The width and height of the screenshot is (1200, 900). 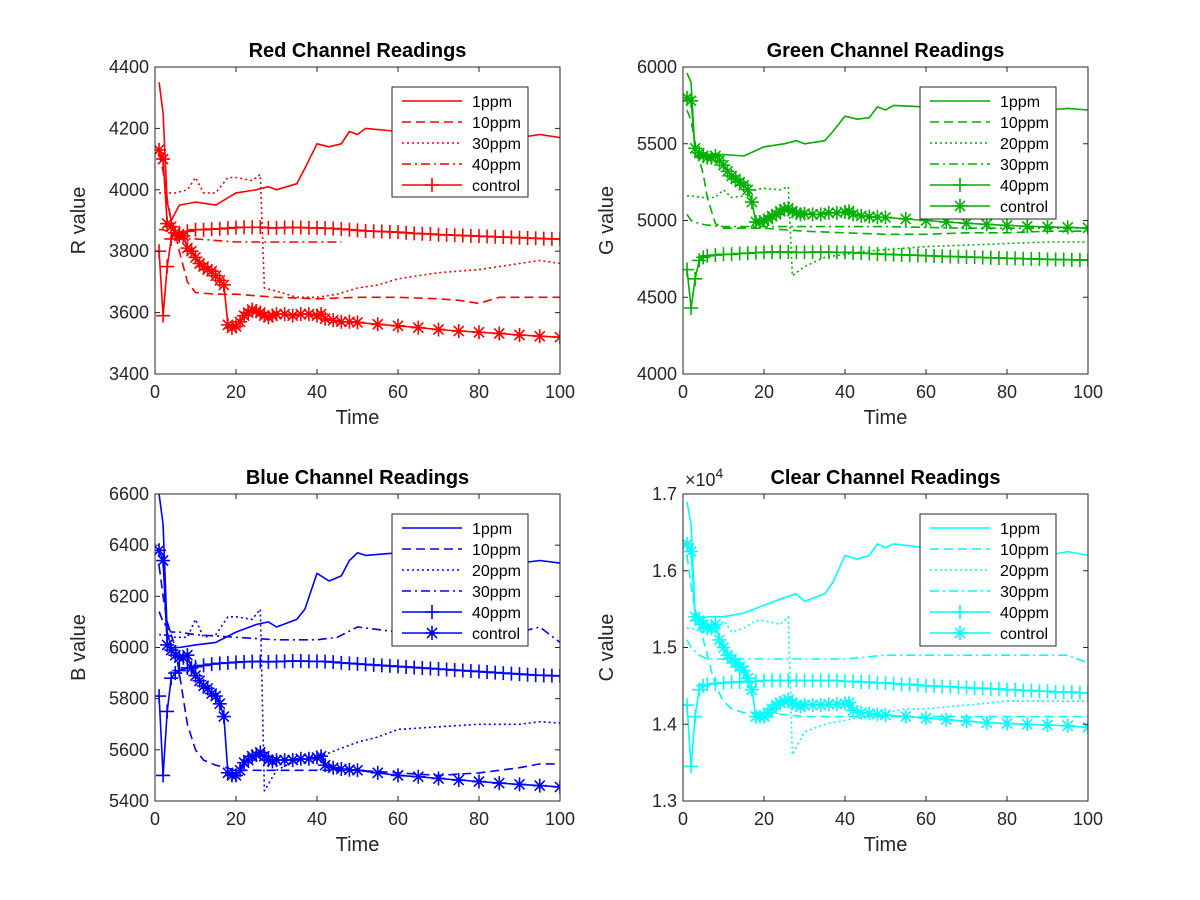 I want to click on series-line-20ppm, so click(x=887, y=231).